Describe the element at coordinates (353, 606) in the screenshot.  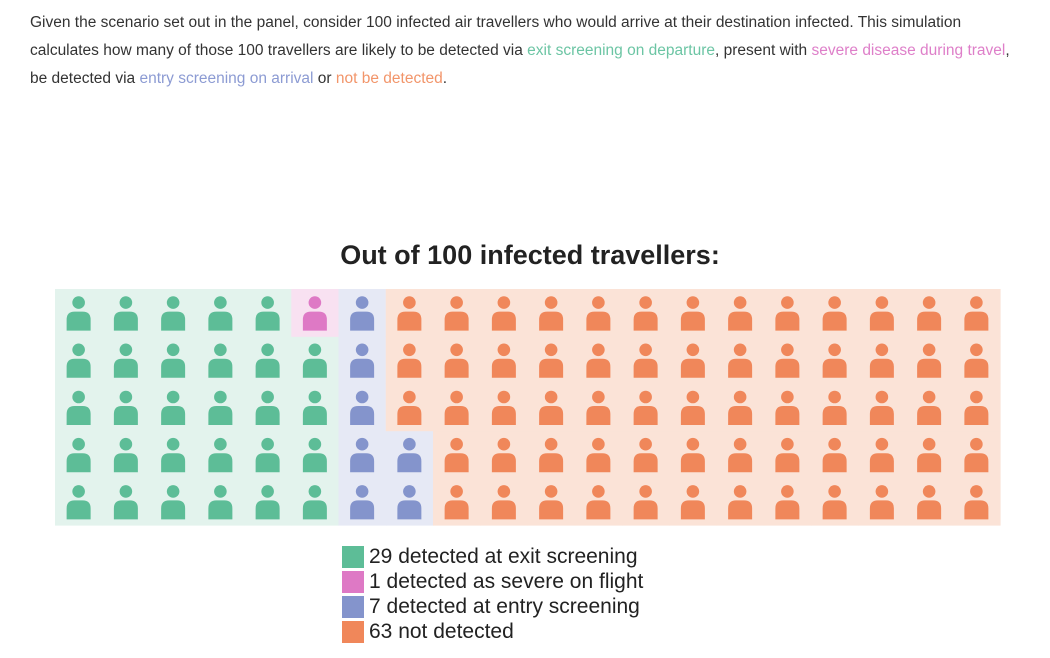
I see `legend-swatch-entry` at that location.